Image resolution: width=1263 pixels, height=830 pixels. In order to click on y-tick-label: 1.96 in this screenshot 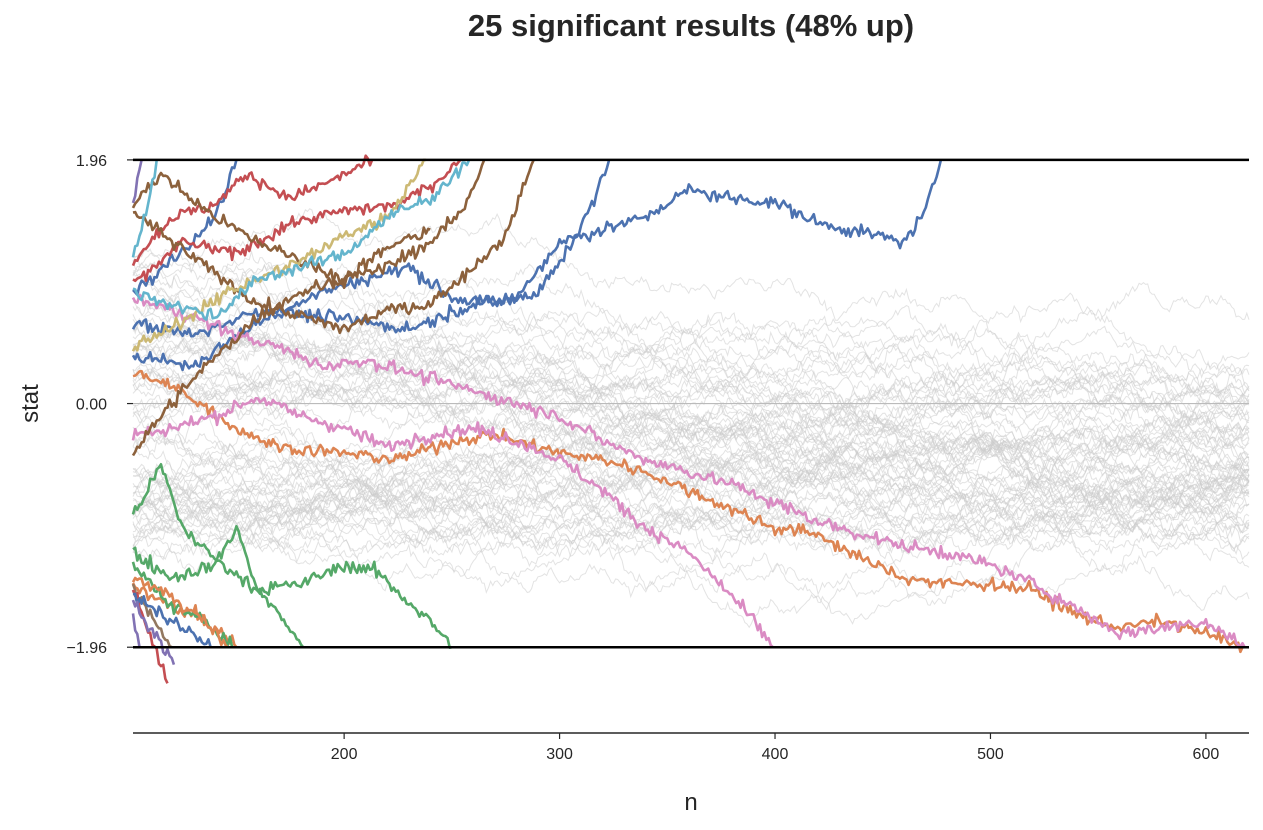, I will do `click(91, 161)`.